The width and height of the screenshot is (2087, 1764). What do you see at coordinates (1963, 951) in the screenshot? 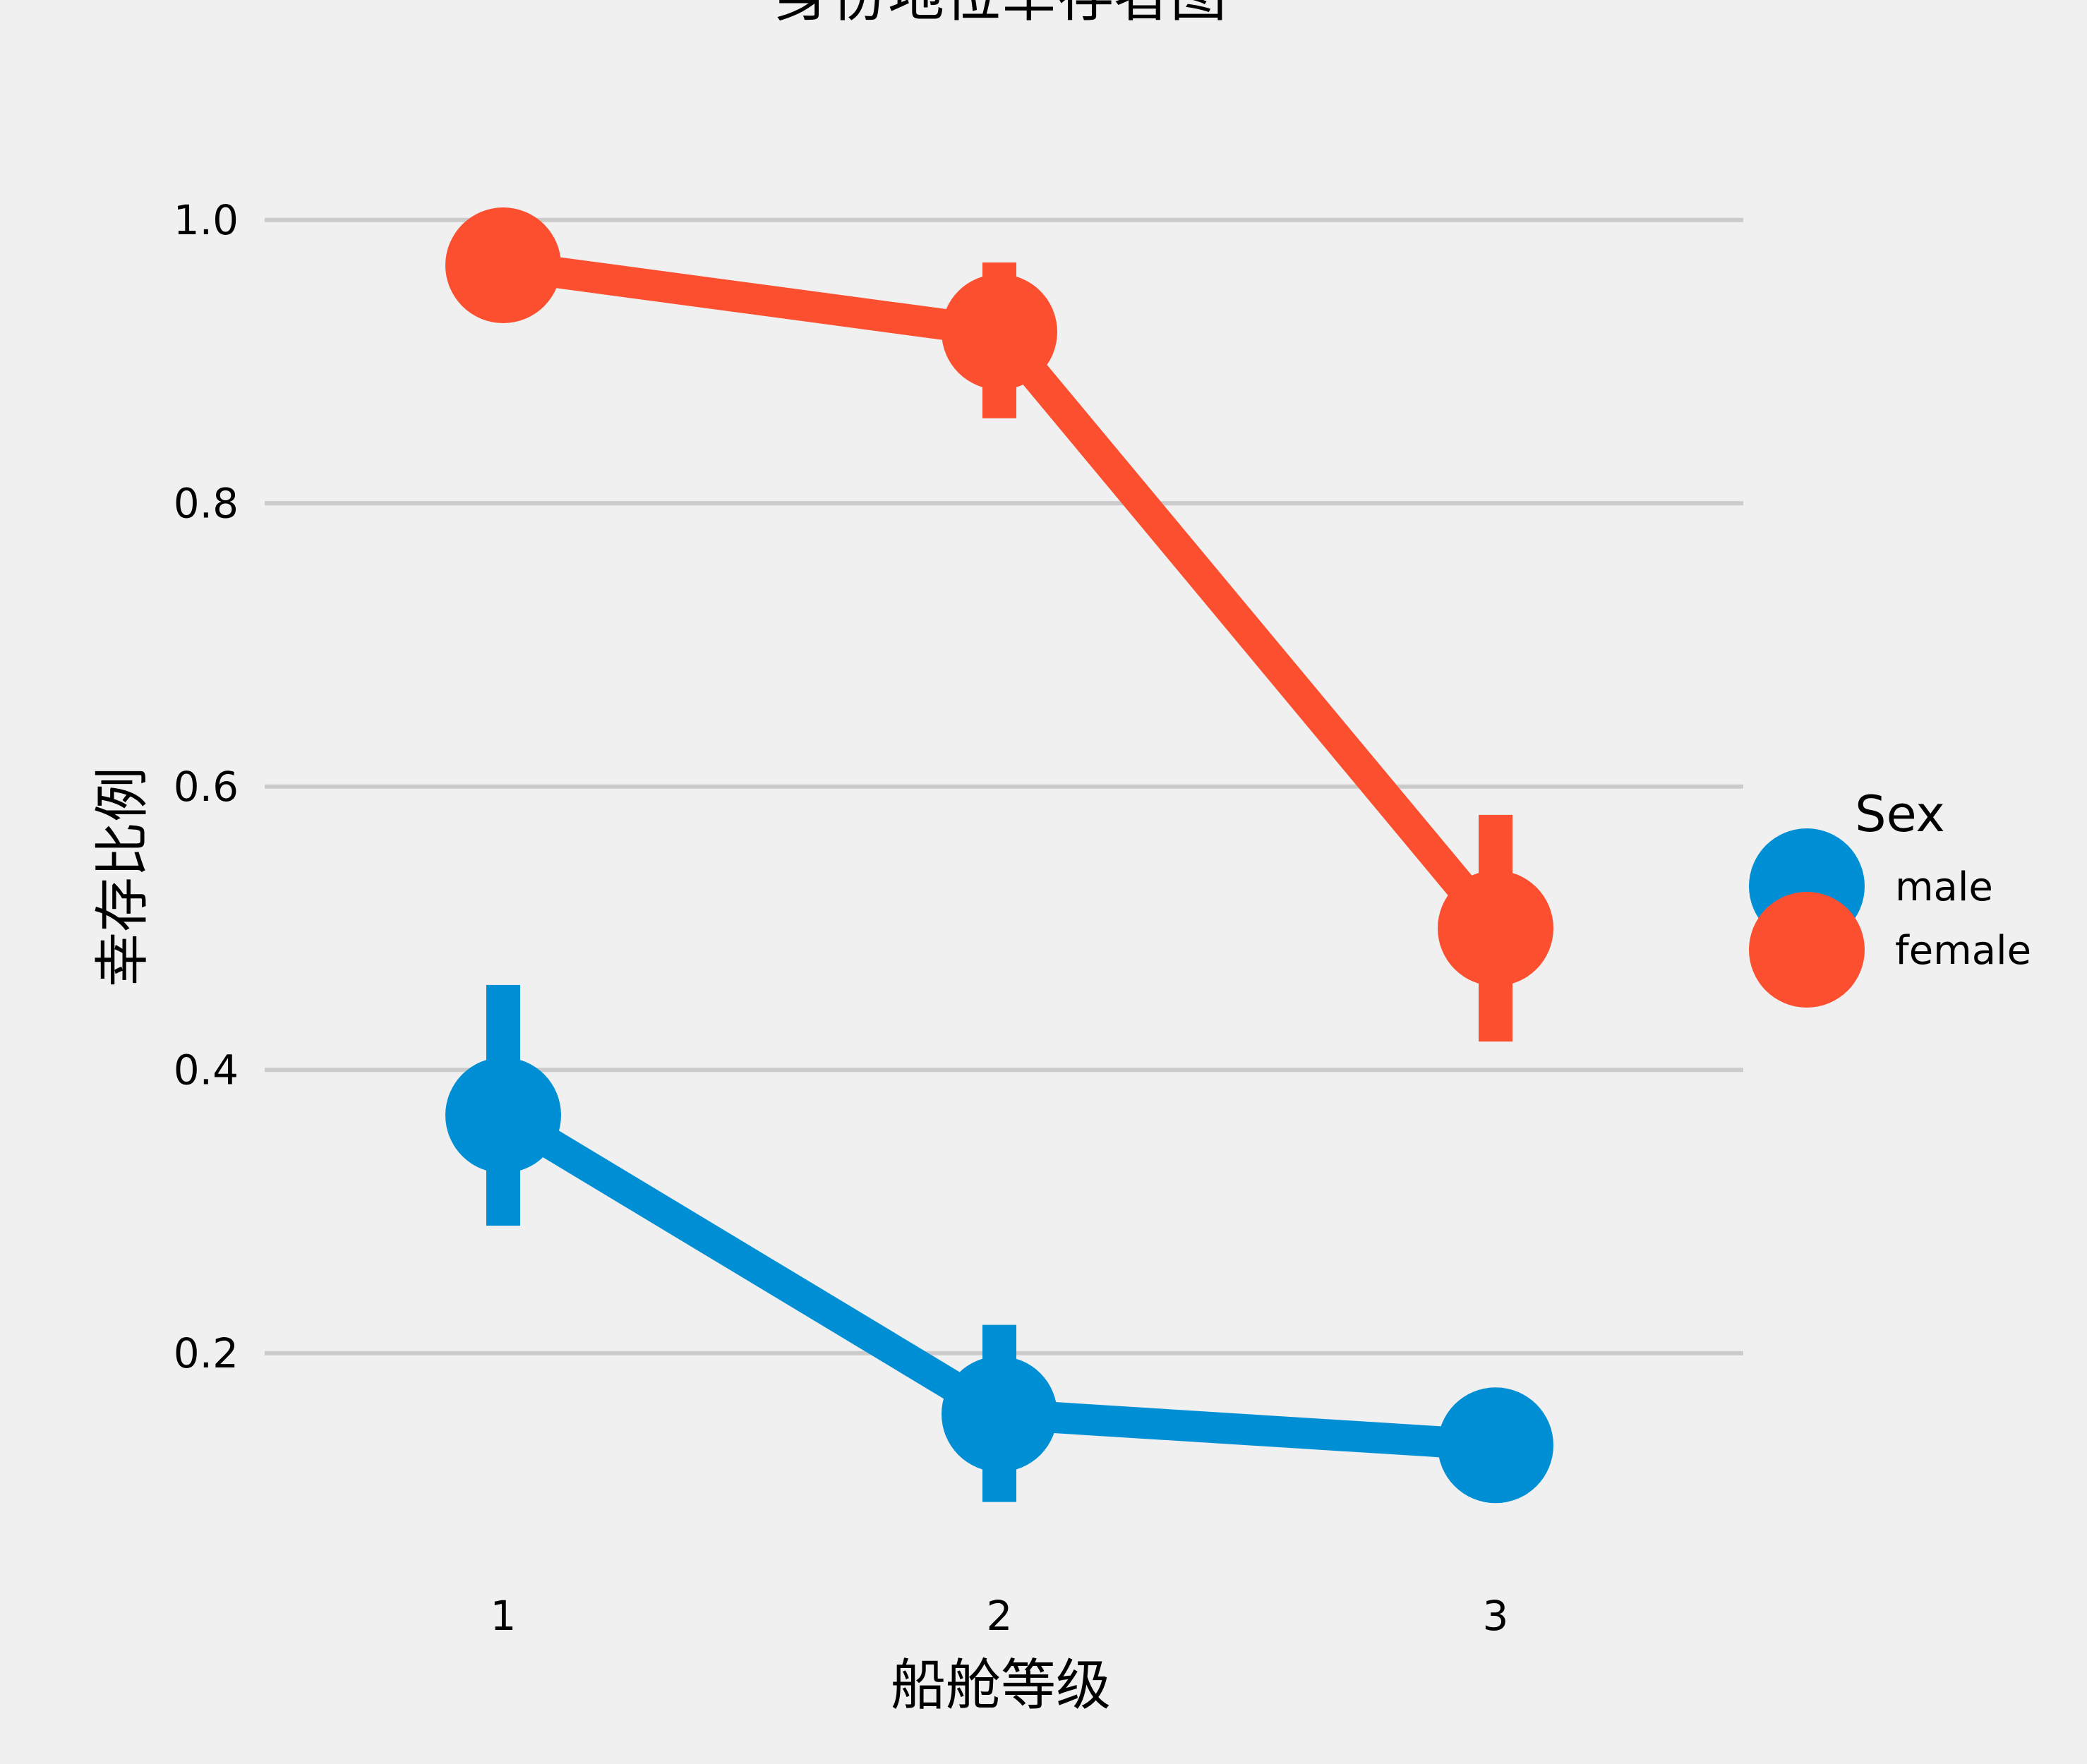
I see `legend-label: female` at bounding box center [1963, 951].